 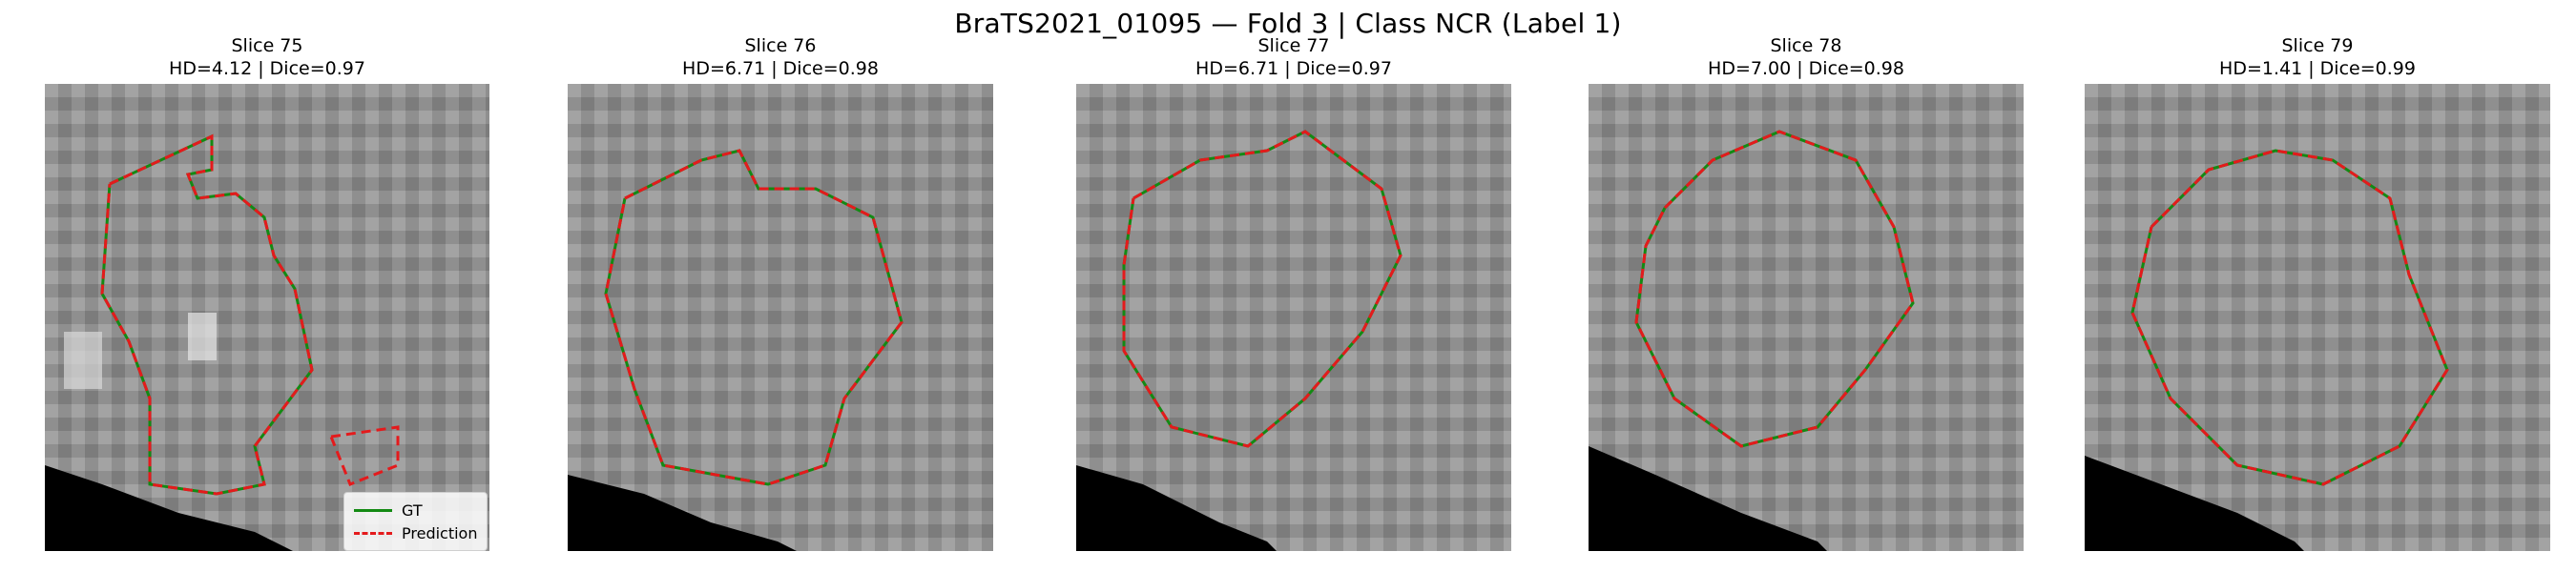 I want to click on panel-title: Slice 79, so click(x=2317, y=45).